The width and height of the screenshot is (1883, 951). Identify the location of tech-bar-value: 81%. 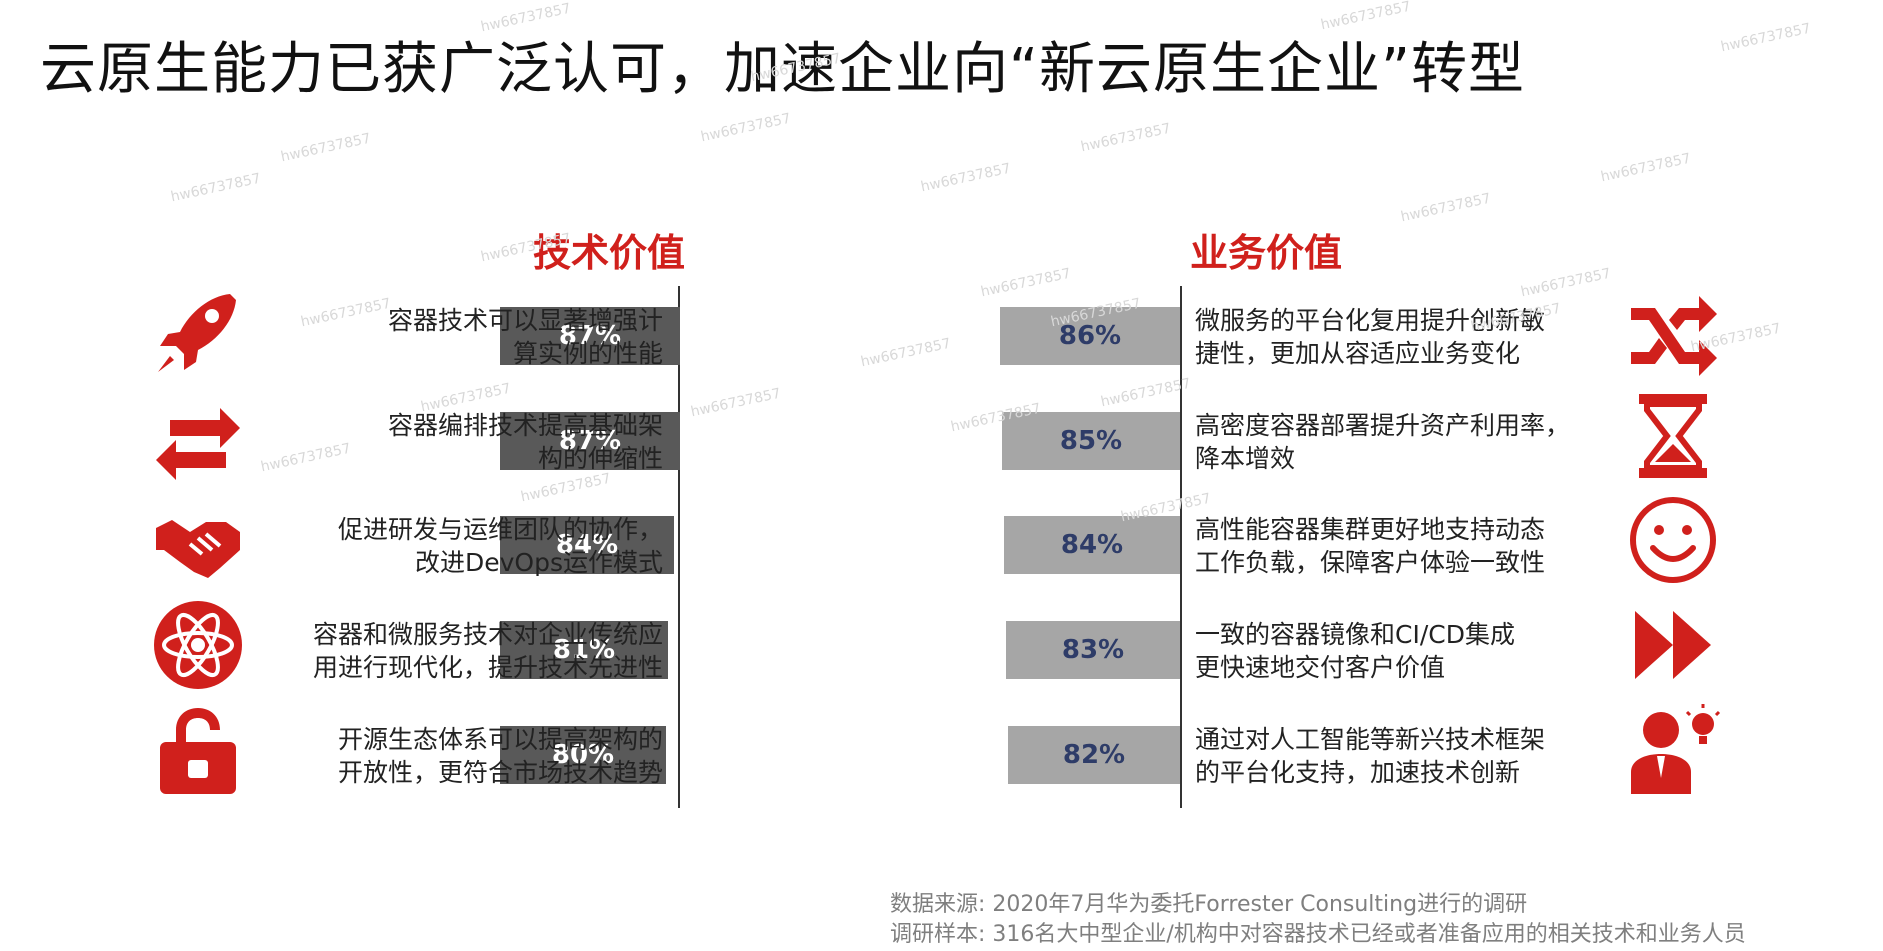
(584, 650).